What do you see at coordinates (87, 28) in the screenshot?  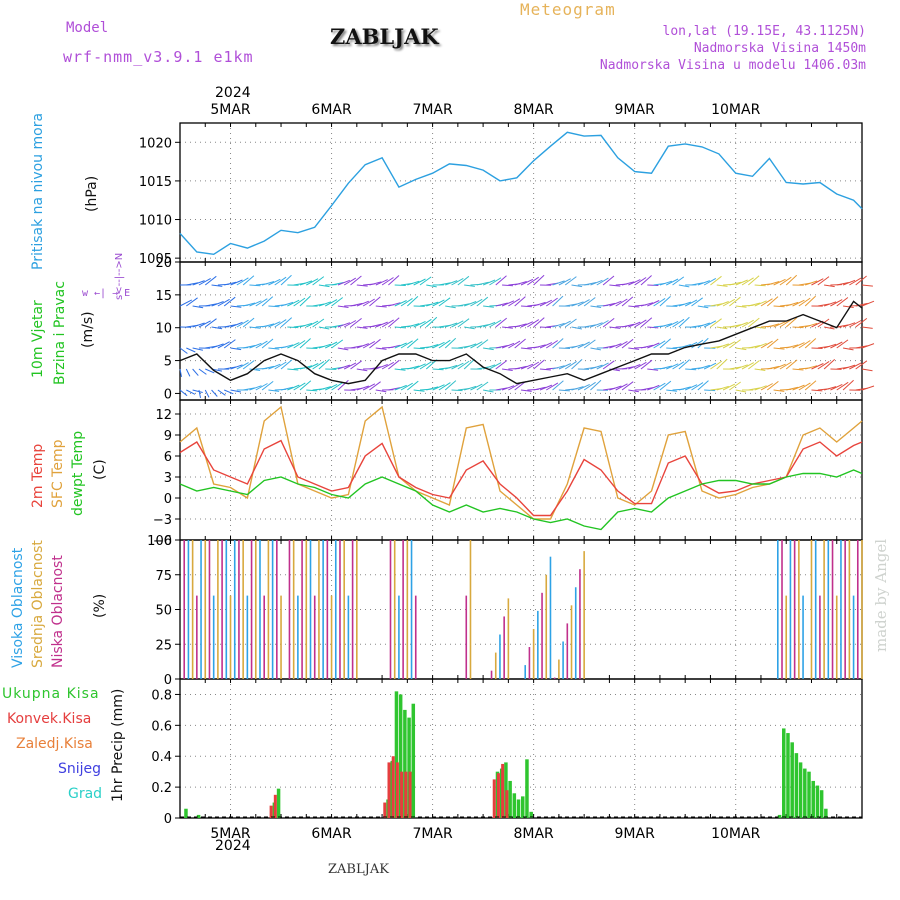 I see `model-label: Model` at bounding box center [87, 28].